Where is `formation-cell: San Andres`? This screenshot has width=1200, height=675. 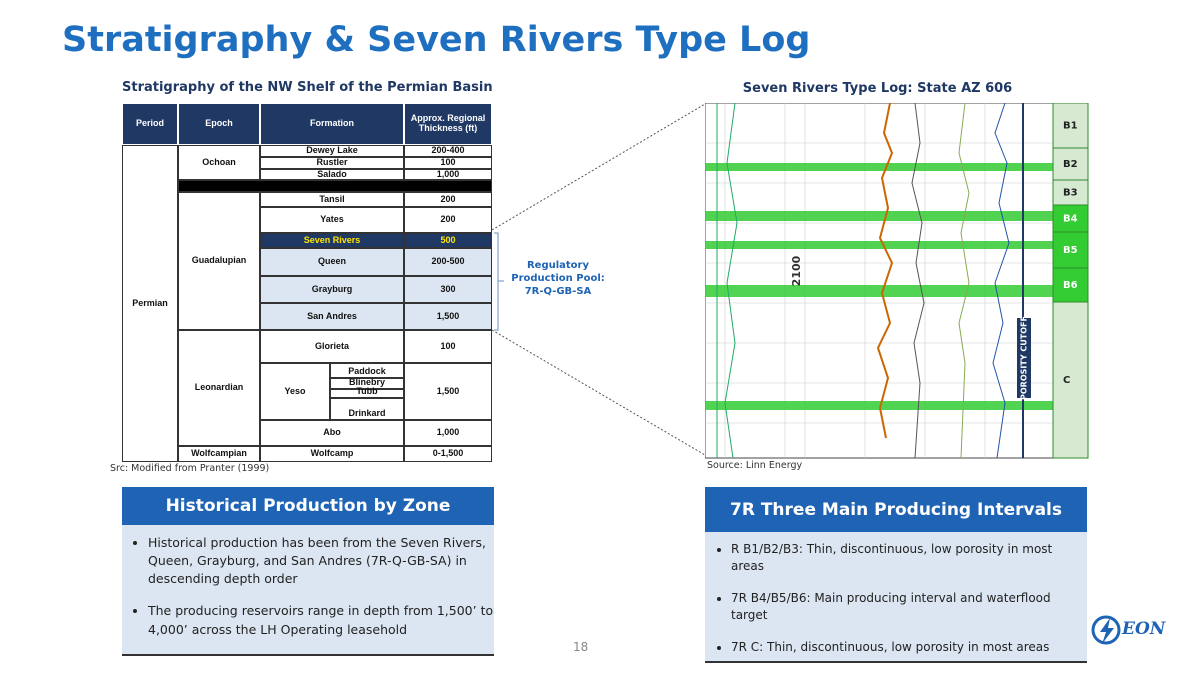
formation-cell: San Andres is located at coordinates (332, 316).